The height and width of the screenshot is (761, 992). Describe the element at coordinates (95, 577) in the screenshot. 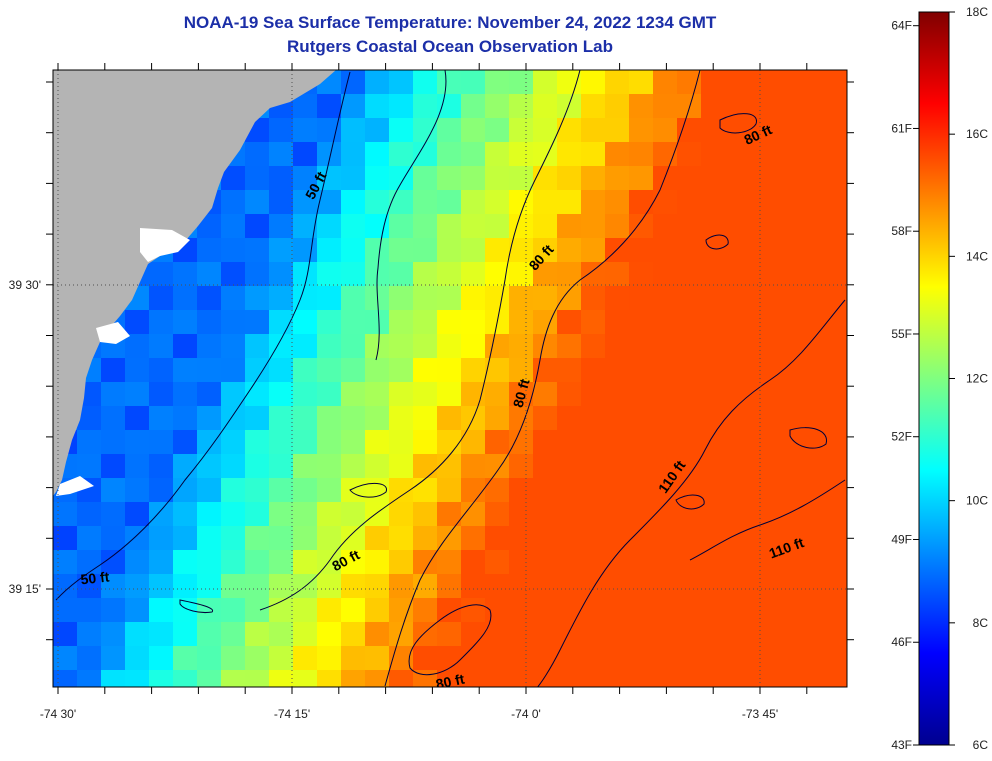

I see `contour-label: 50 ft` at that location.